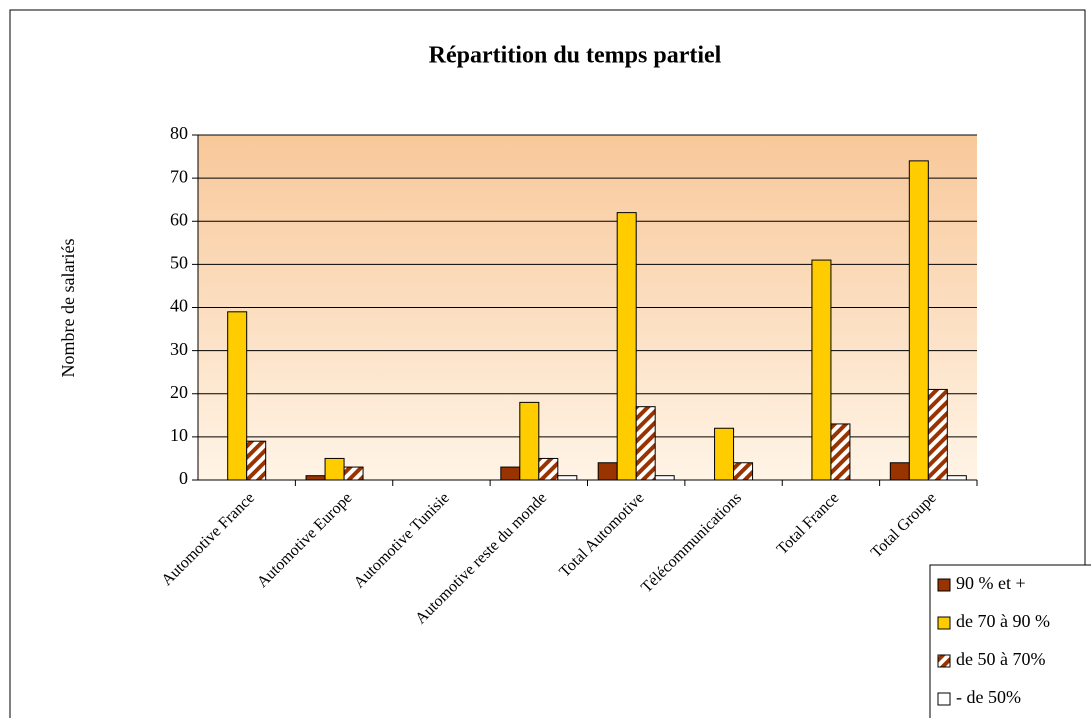  What do you see at coordinates (179, 392) in the screenshot?
I see `y-tick-label: 20` at bounding box center [179, 392].